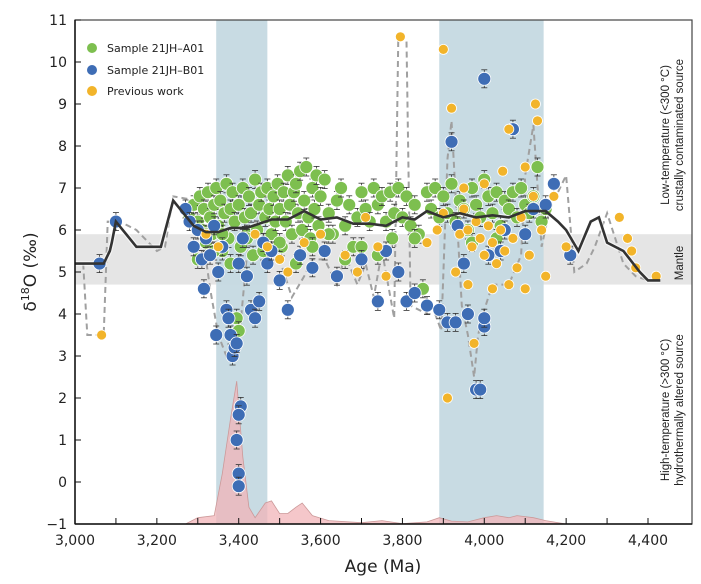 The height and width of the screenshot is (584, 701). Describe the element at coordinates (92, 91) in the screenshot. I see `legend-marker-previous` at that location.